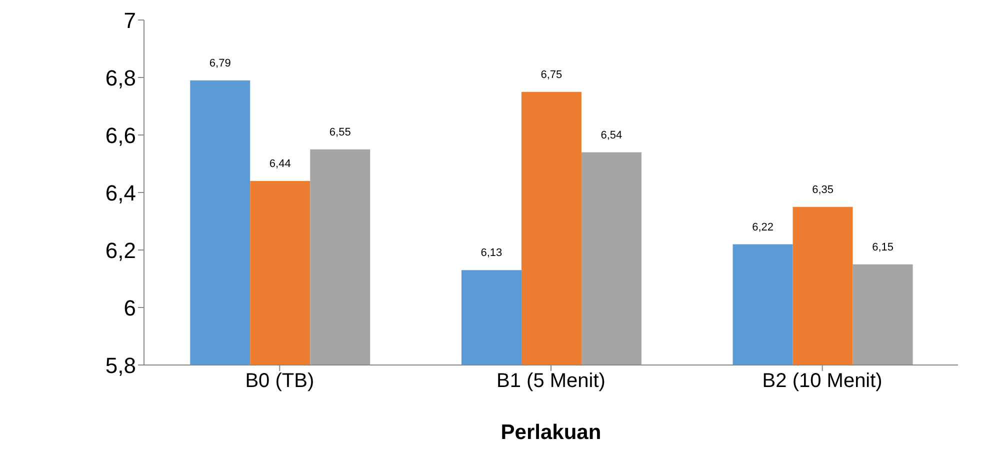 The image size is (987, 459). I want to click on y-tick-label: 6,8, so click(120, 77).